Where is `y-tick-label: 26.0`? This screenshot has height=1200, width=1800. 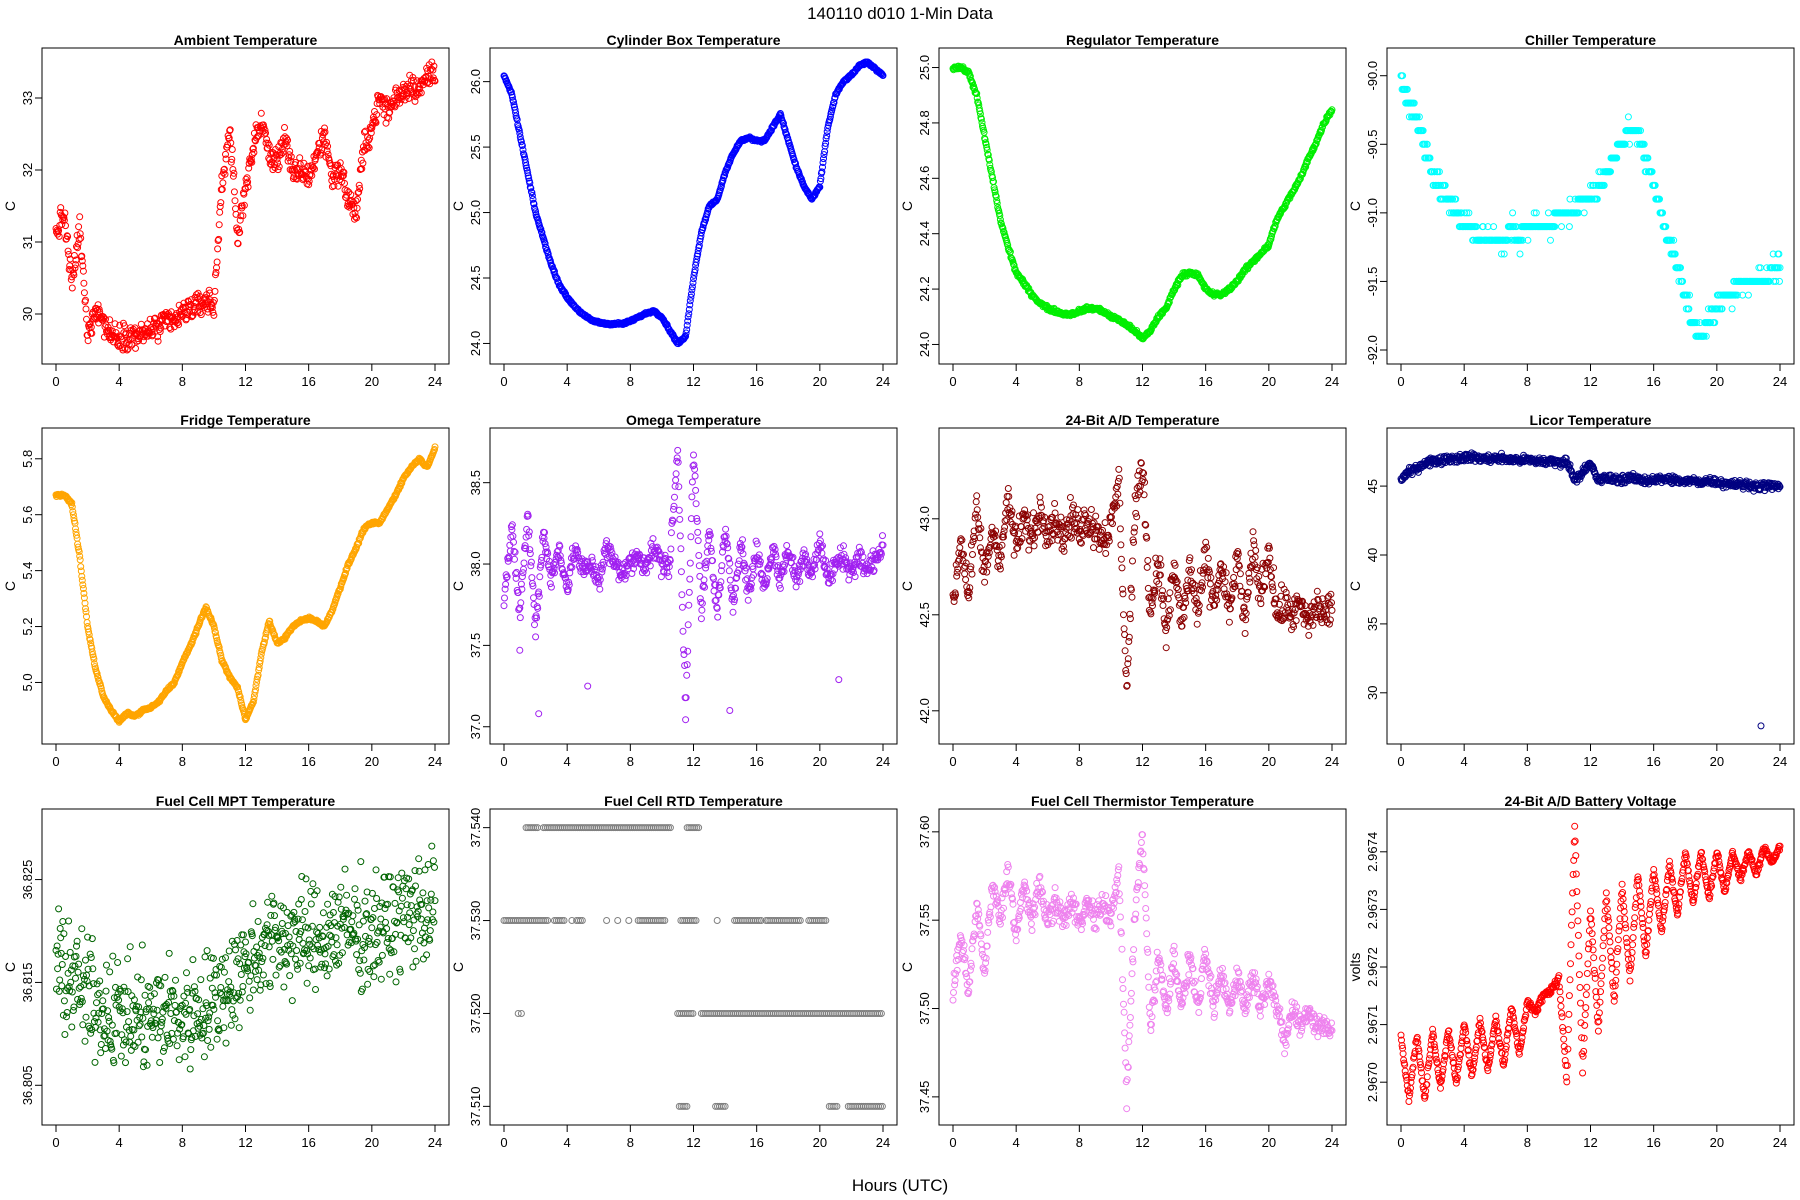
y-tick-label: 26.0 is located at coordinates (475, 81).